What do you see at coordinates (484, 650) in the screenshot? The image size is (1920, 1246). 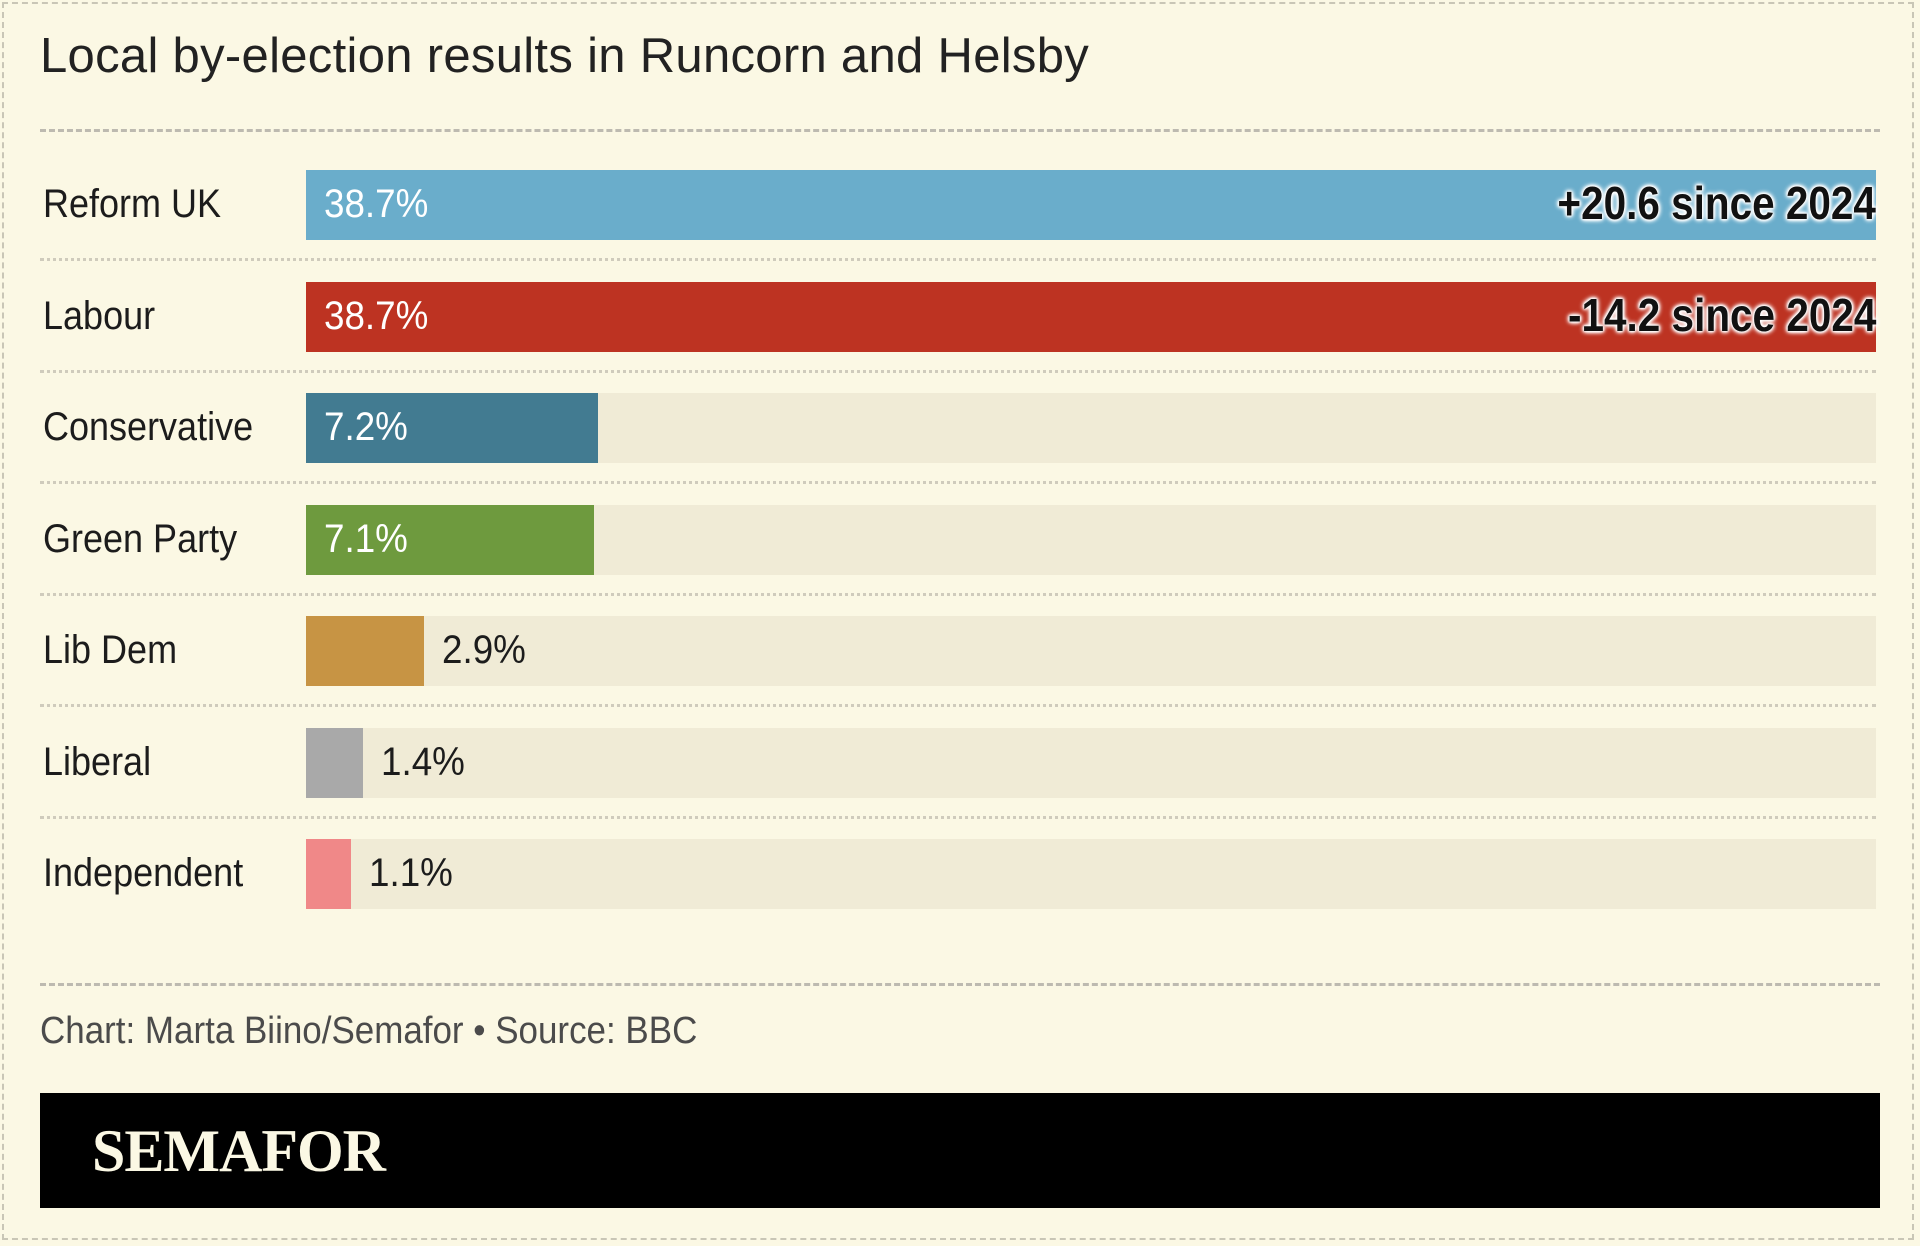 I see `value-label-lib-dem: 2.9%` at bounding box center [484, 650].